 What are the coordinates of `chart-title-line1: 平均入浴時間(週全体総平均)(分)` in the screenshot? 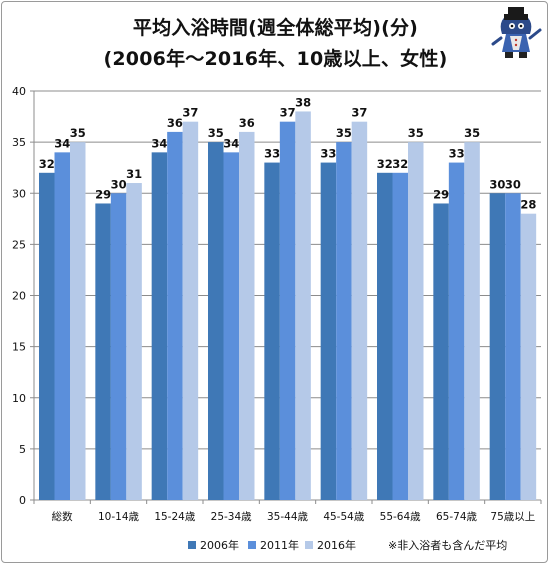 It's located at (275, 28).